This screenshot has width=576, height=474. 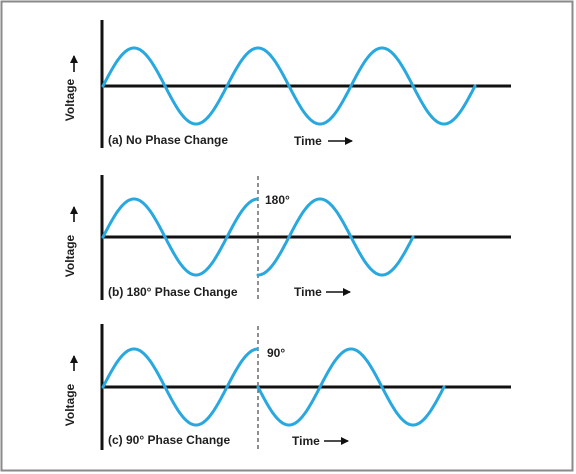 I want to click on panel-c-y-label: Voltage, so click(x=70, y=404).